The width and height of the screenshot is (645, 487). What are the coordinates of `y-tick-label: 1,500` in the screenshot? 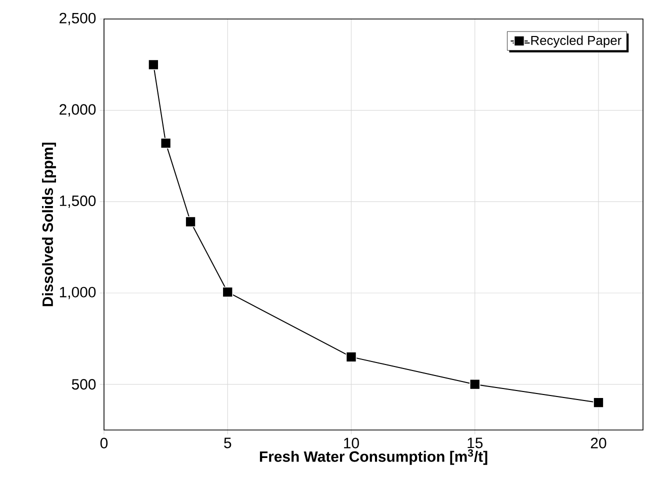 It's located at (78, 201).